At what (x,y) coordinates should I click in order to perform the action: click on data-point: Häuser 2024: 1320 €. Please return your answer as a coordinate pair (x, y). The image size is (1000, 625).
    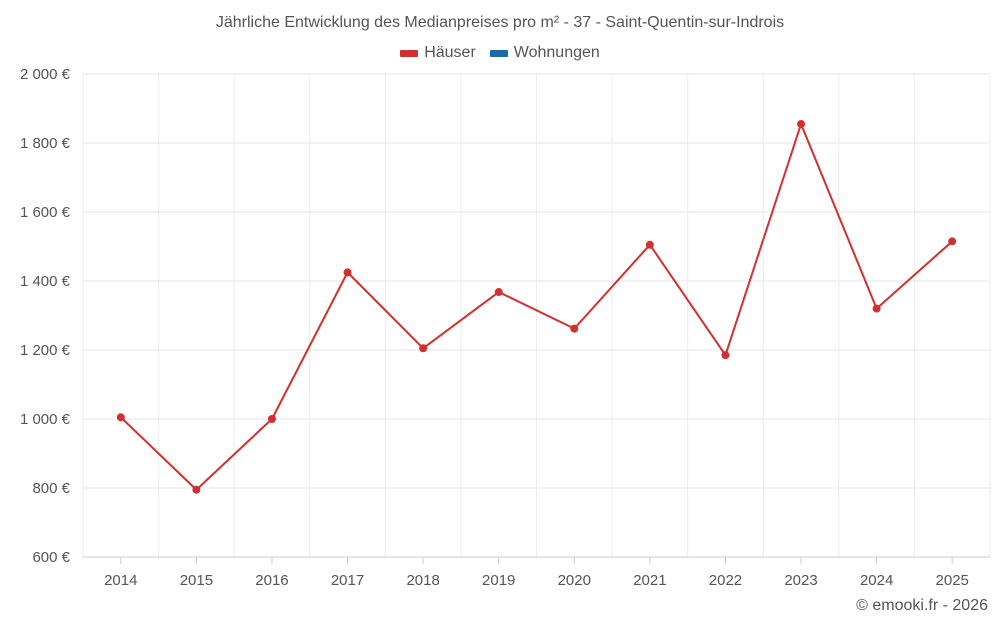
    Looking at the image, I should click on (876, 308).